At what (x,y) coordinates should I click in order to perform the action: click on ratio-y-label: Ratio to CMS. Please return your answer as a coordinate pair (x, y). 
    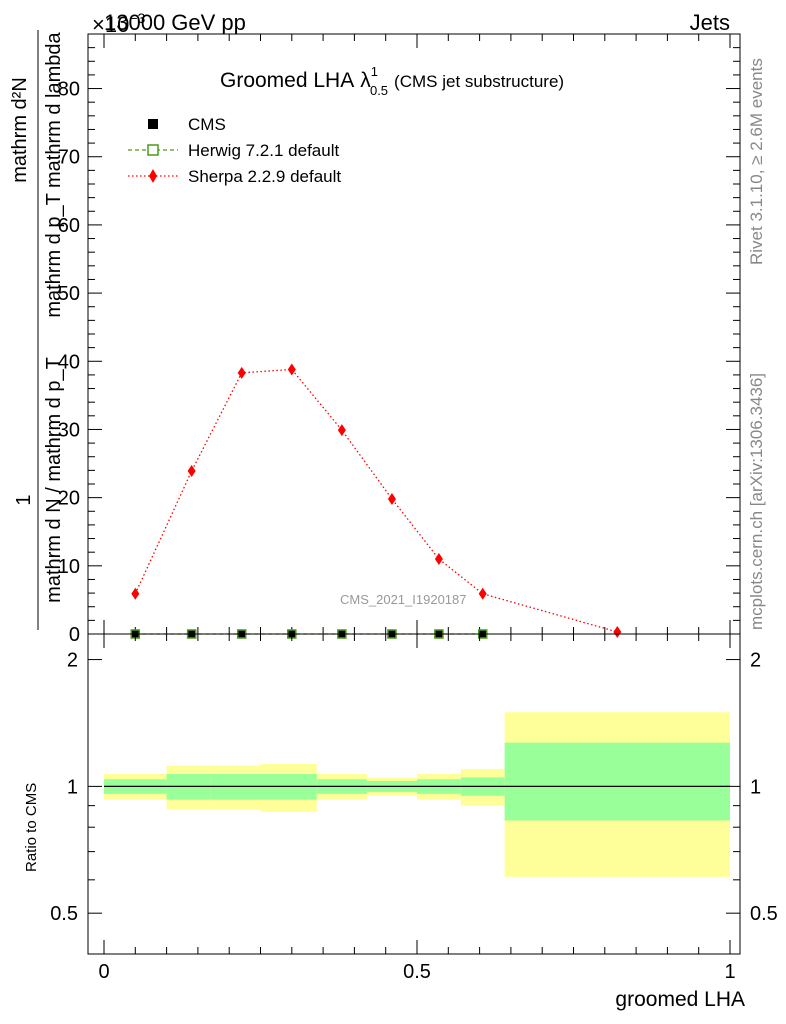
    Looking at the image, I should click on (31, 827).